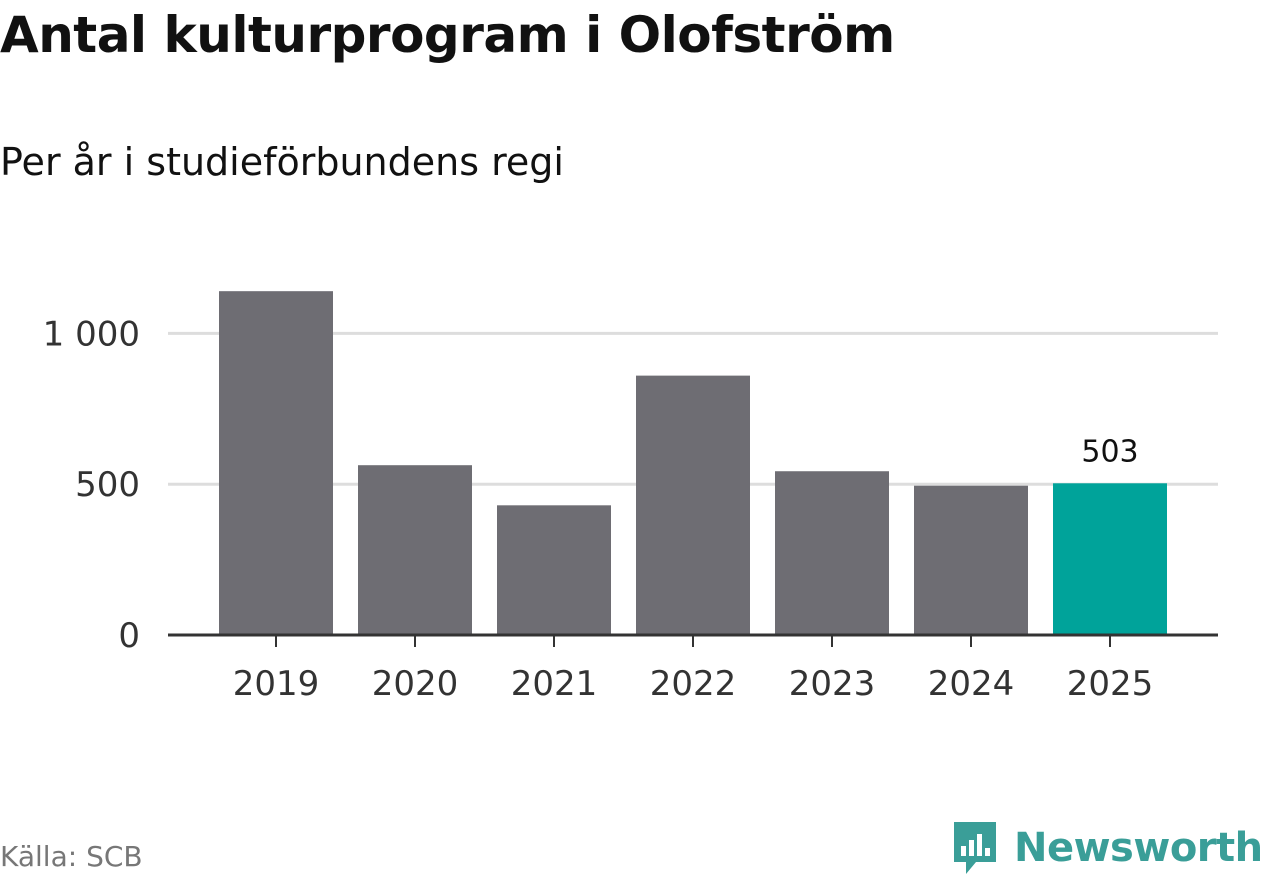  Describe the element at coordinates (129, 636) in the screenshot. I see `y-tick-label: 0` at that location.